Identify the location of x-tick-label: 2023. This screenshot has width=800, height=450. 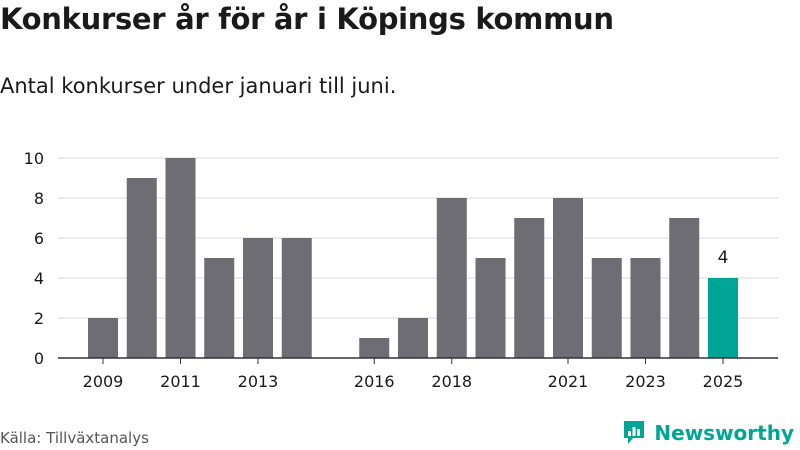
(645, 381).